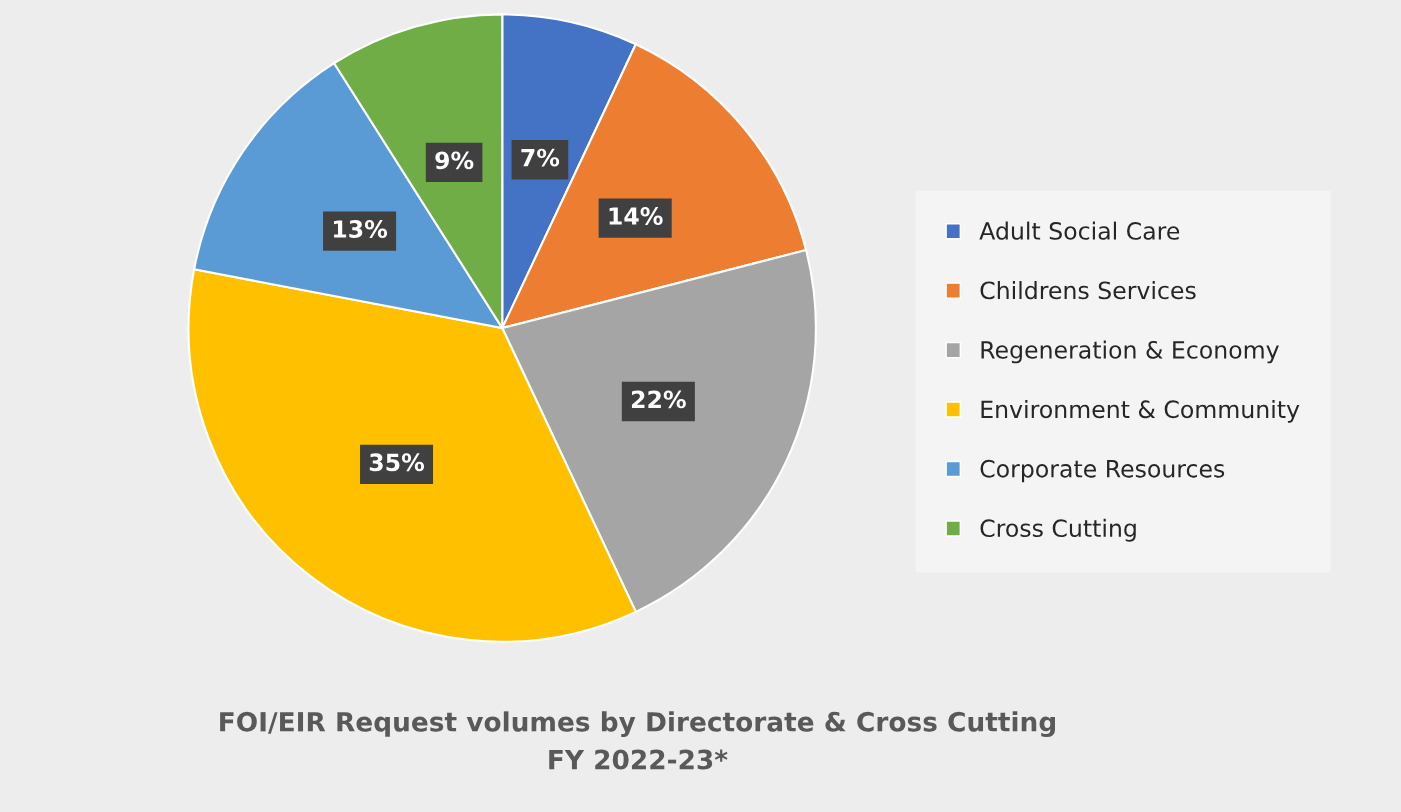 The width and height of the screenshot is (1401, 812). What do you see at coordinates (1140, 411) in the screenshot?
I see `legend-label: Environment & Community` at bounding box center [1140, 411].